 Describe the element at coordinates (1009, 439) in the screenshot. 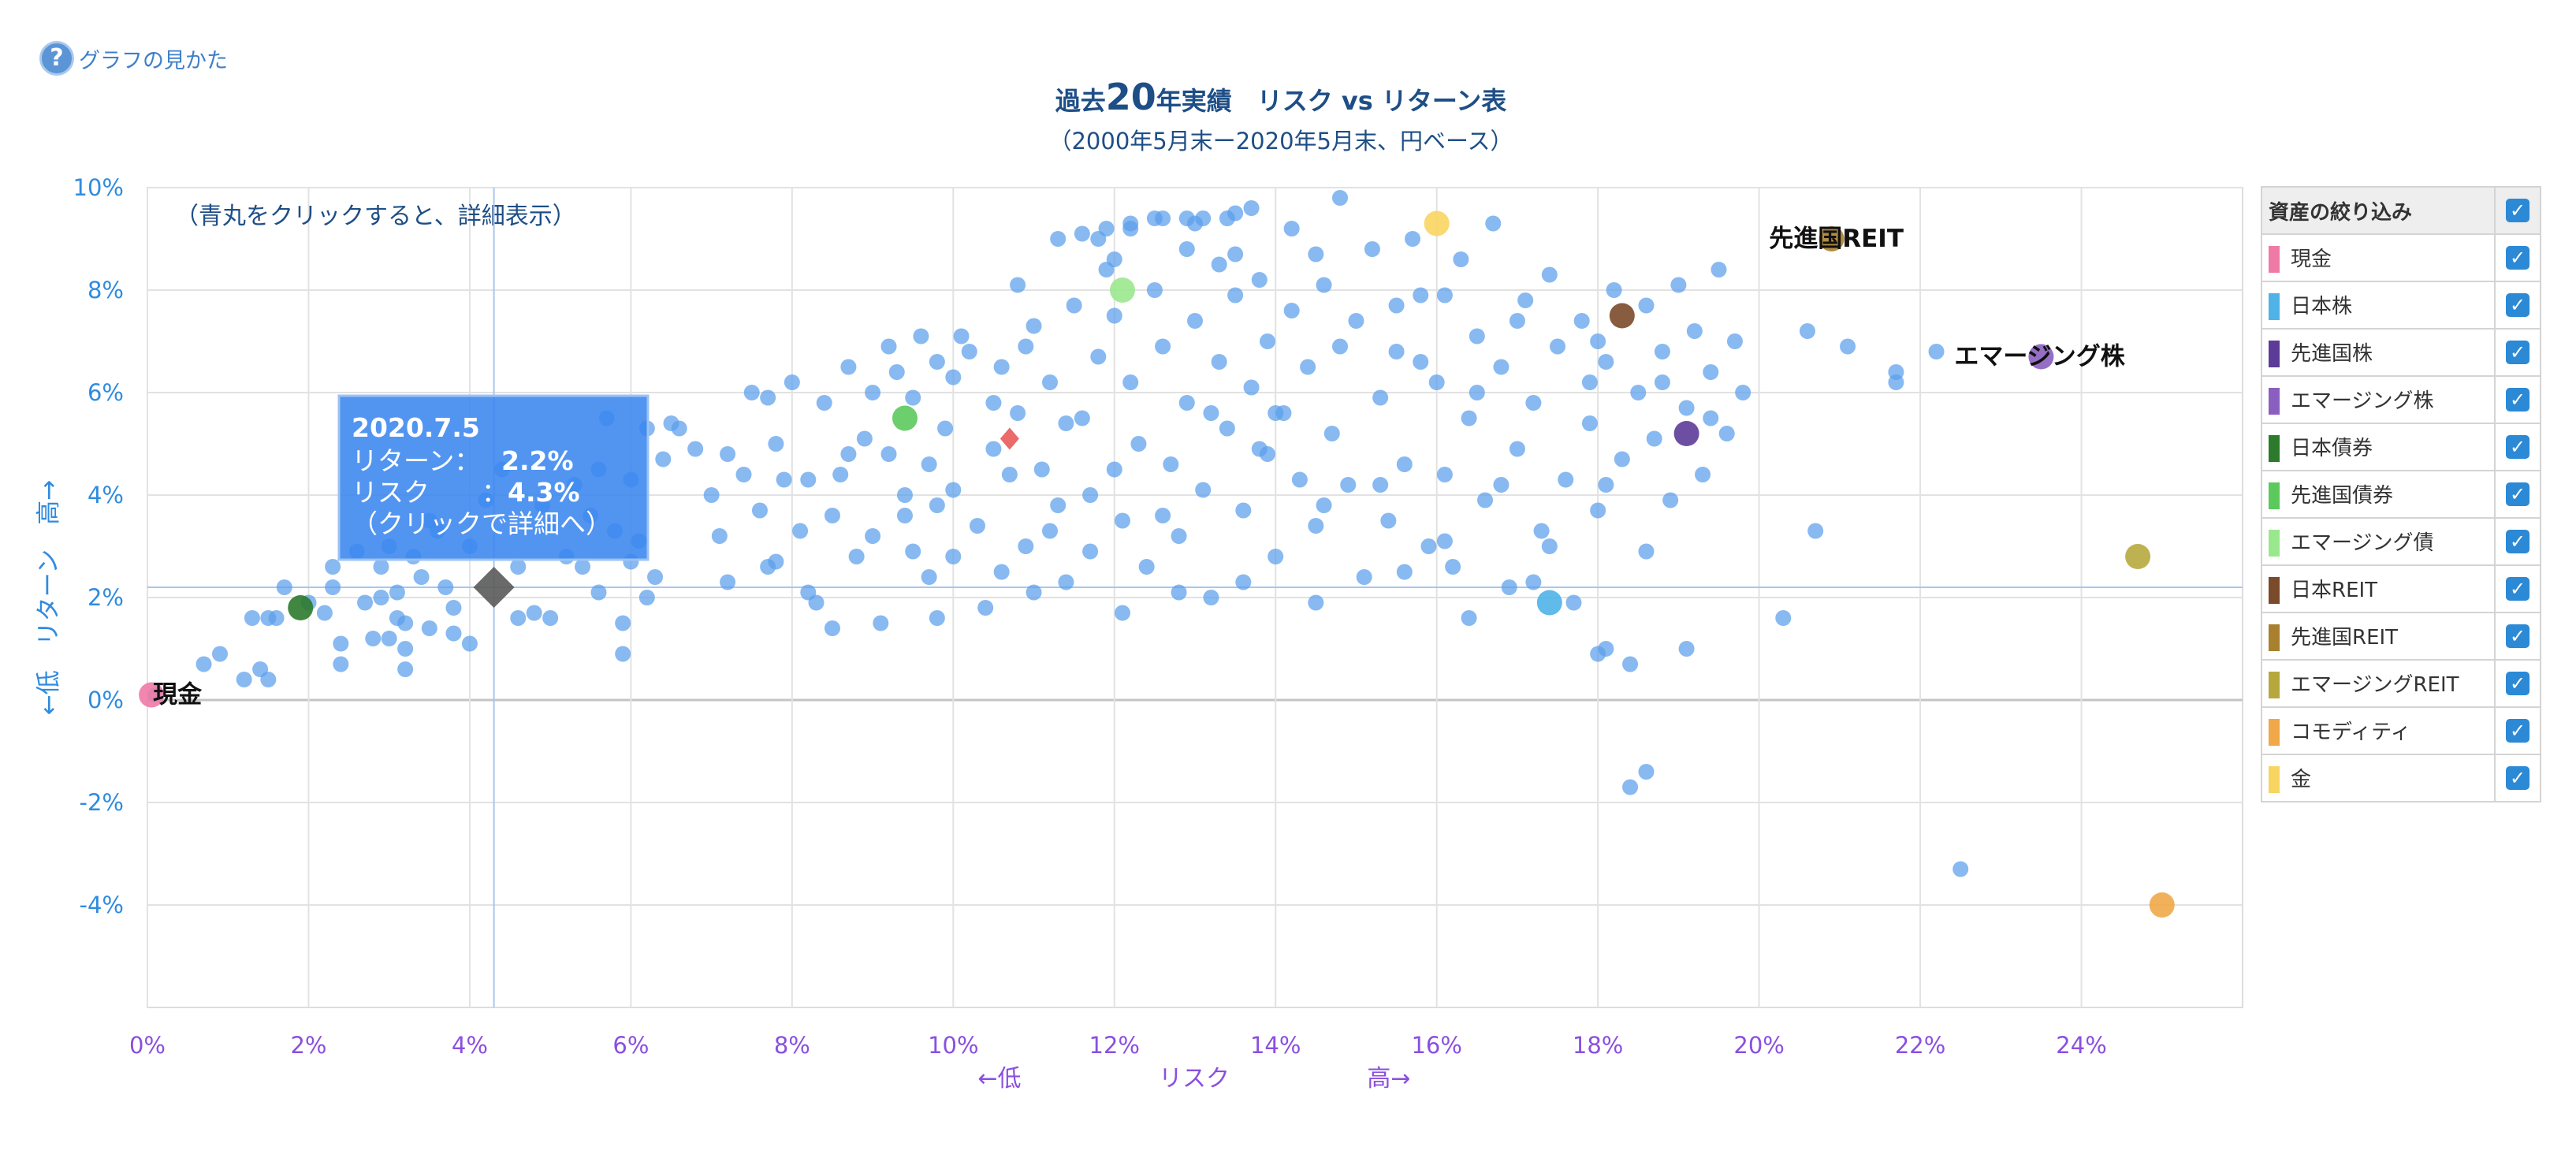

I see `highlight-marker` at that location.